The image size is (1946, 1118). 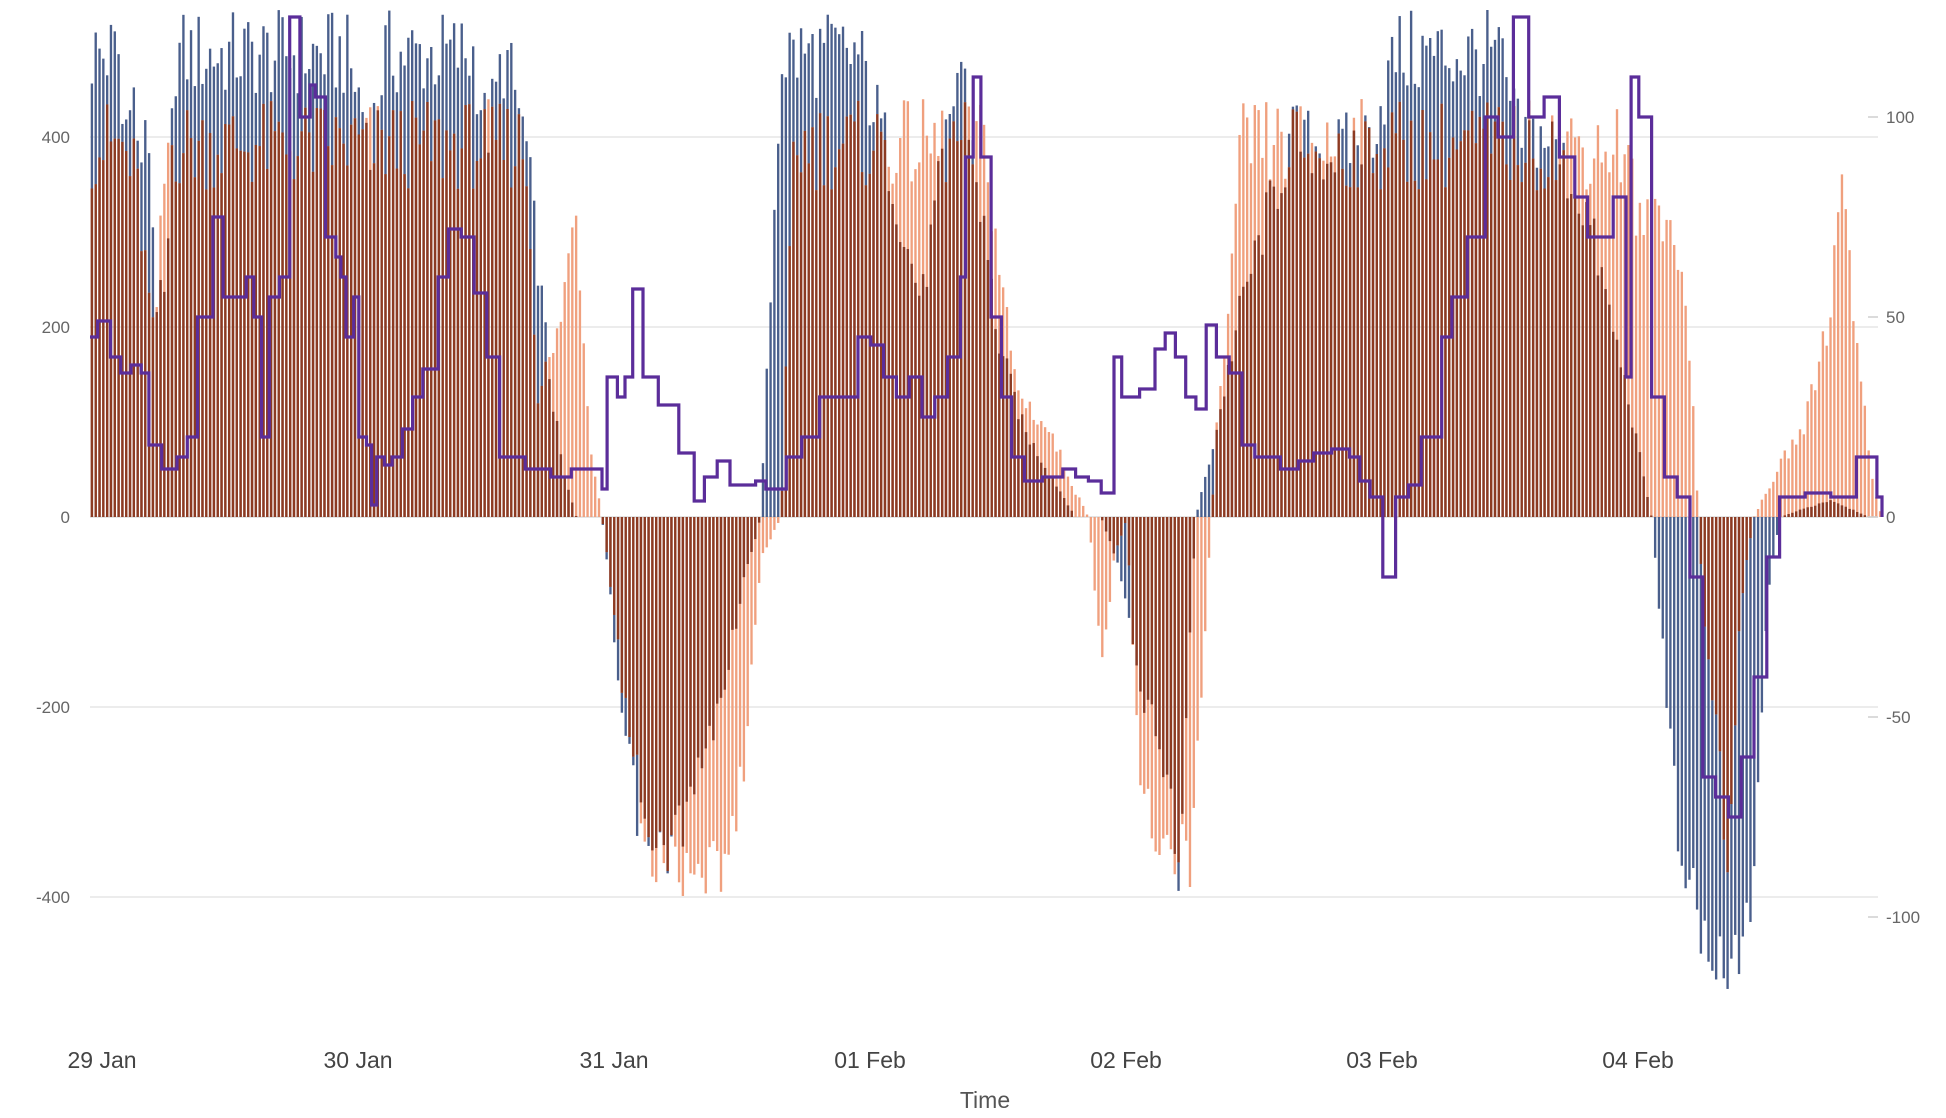 I want to click on right-tick-label: 0, so click(x=1890, y=517).